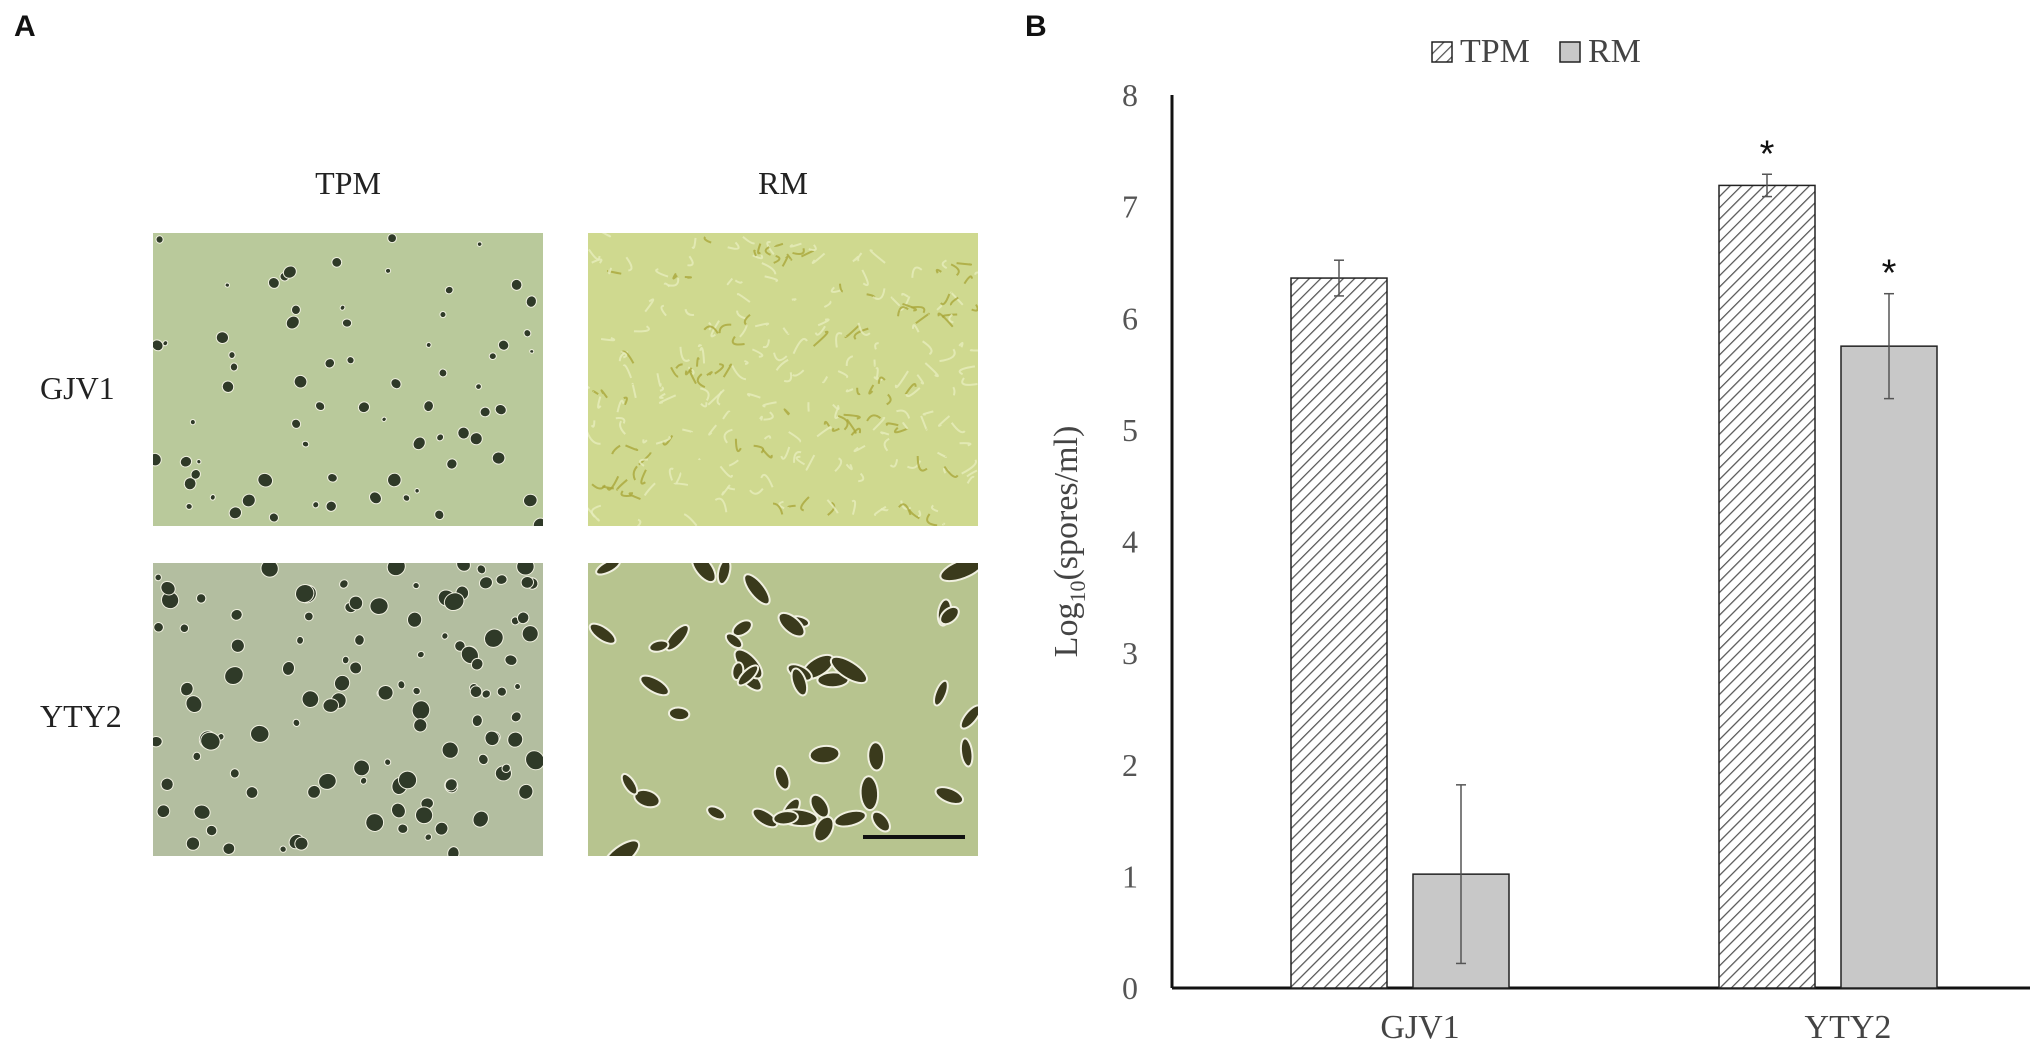 Image resolution: width=2033 pixels, height=1050 pixels. I want to click on column-label-tpm: TPM, so click(348, 183).